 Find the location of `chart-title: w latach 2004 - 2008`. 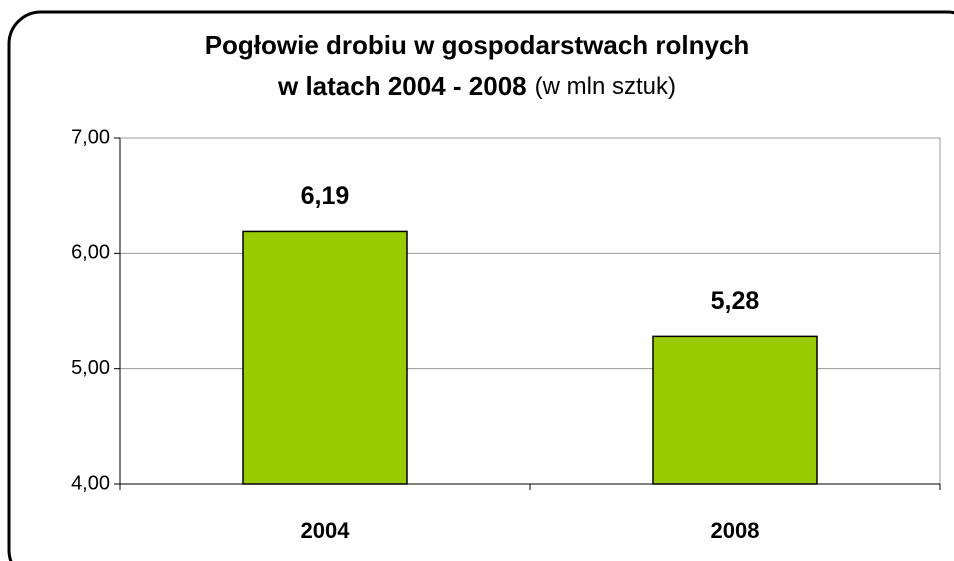

chart-title: w latach 2004 - 2008 is located at coordinates (402, 86).